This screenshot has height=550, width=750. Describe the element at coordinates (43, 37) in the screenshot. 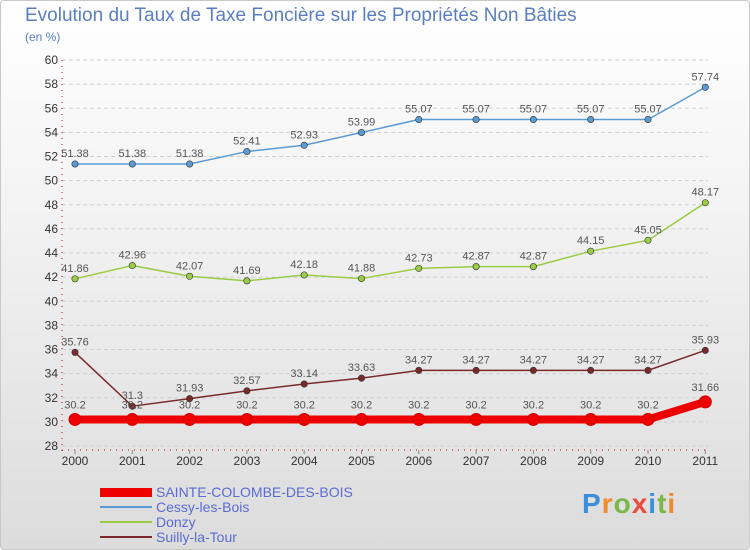

I see `chart-subtitle: (en %)` at that location.